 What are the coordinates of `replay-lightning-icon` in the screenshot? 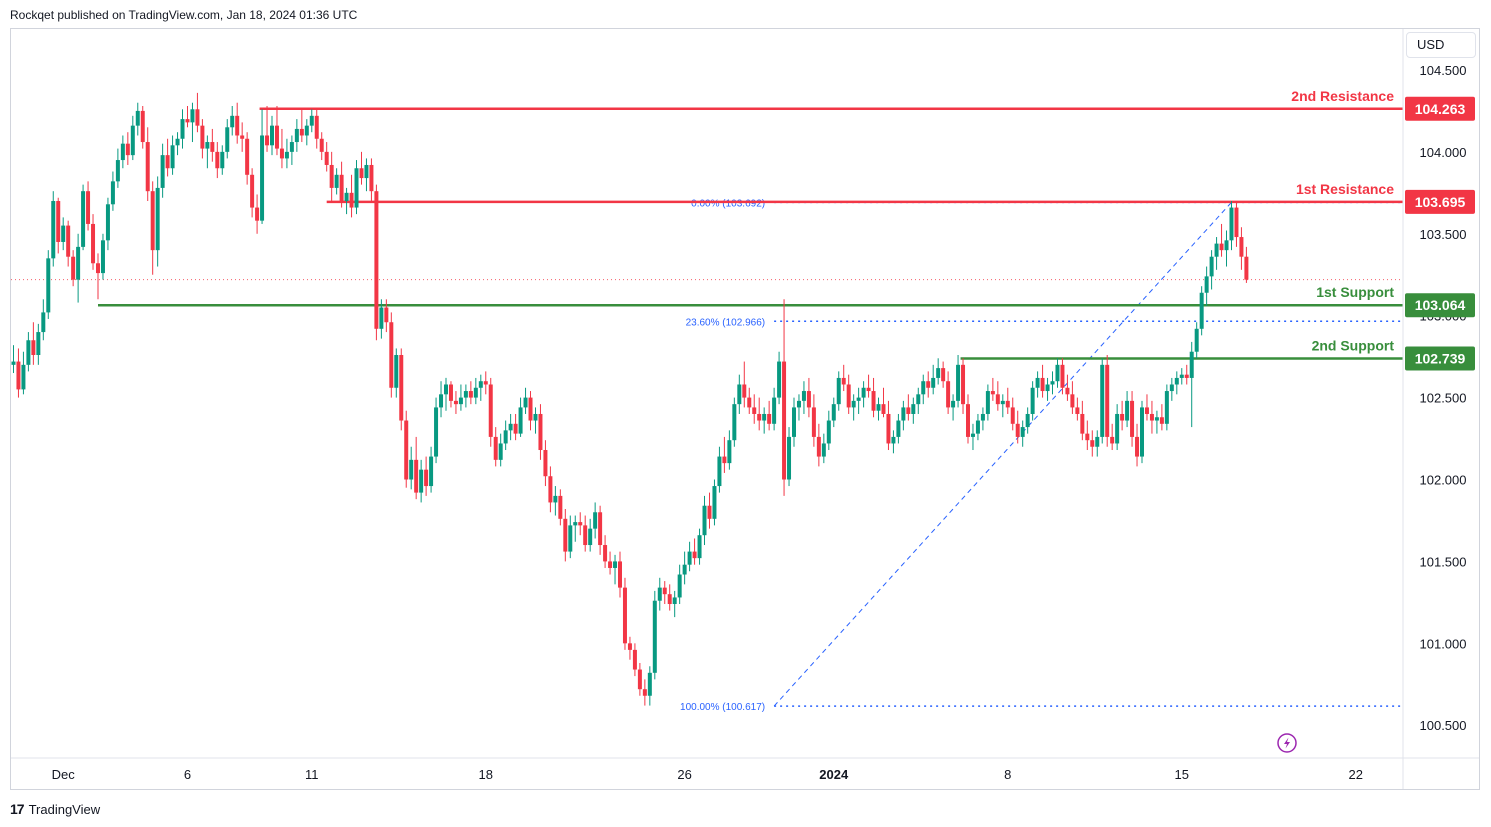 It's located at (1287, 743).